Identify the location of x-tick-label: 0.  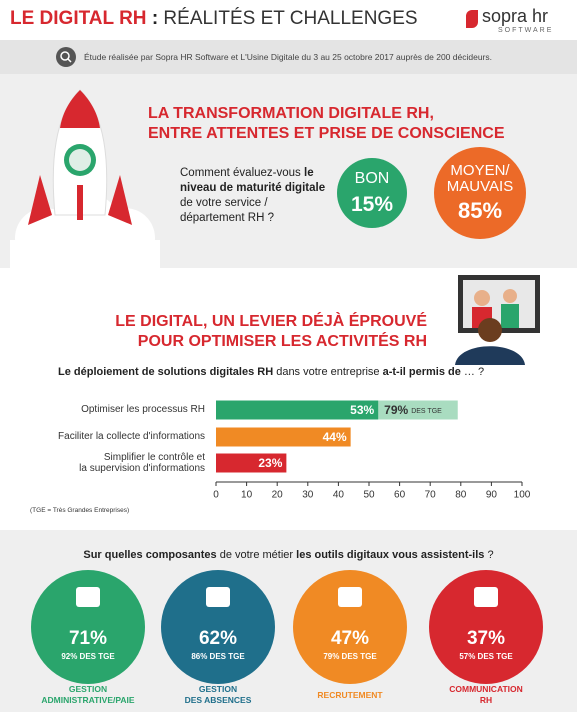
(216, 495).